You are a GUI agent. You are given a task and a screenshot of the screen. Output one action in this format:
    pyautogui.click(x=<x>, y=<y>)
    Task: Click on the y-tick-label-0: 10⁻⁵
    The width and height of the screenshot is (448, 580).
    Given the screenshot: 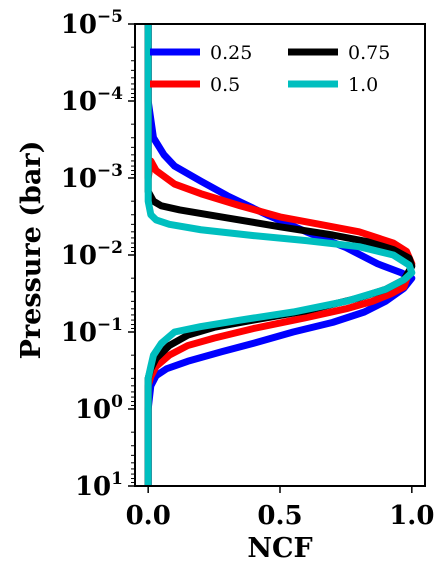 What is the action you would take?
    pyautogui.click(x=92, y=23)
    